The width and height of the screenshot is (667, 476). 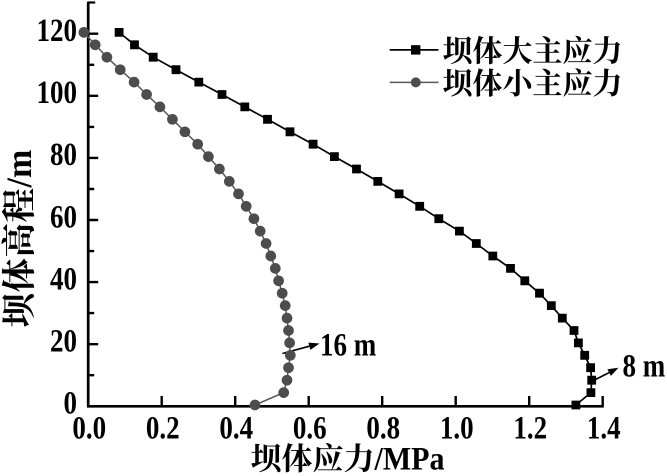 What do you see at coordinates (89, 427) in the screenshot?
I see `svg-text: 0.0` at bounding box center [89, 427].